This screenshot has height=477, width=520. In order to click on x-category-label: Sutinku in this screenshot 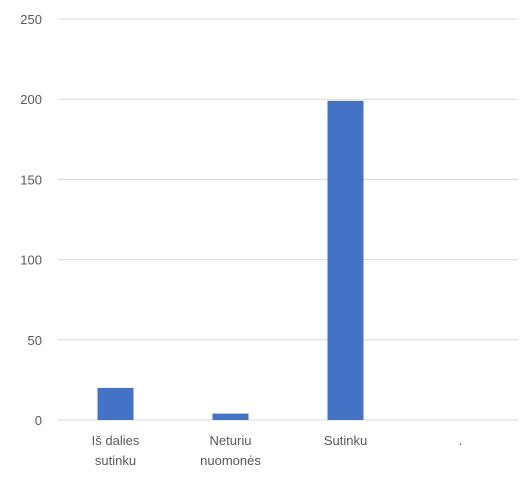, I will do `click(345, 440)`.